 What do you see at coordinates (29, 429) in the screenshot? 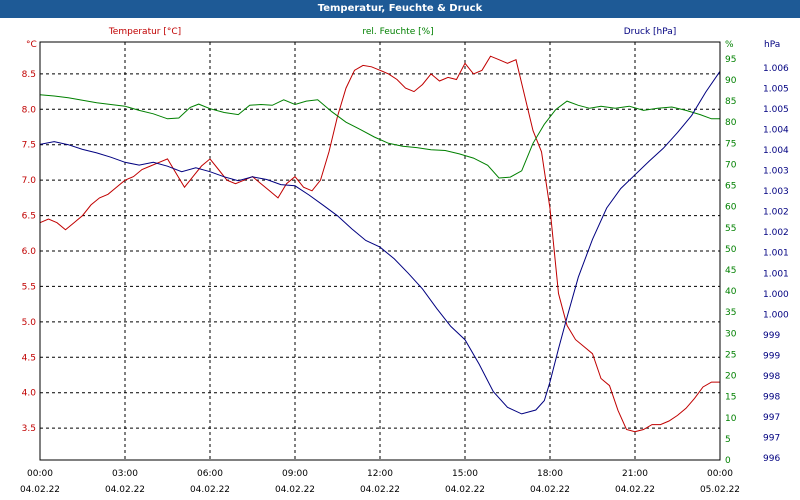
I see `temperature-tick-label: 3.5` at bounding box center [29, 429].